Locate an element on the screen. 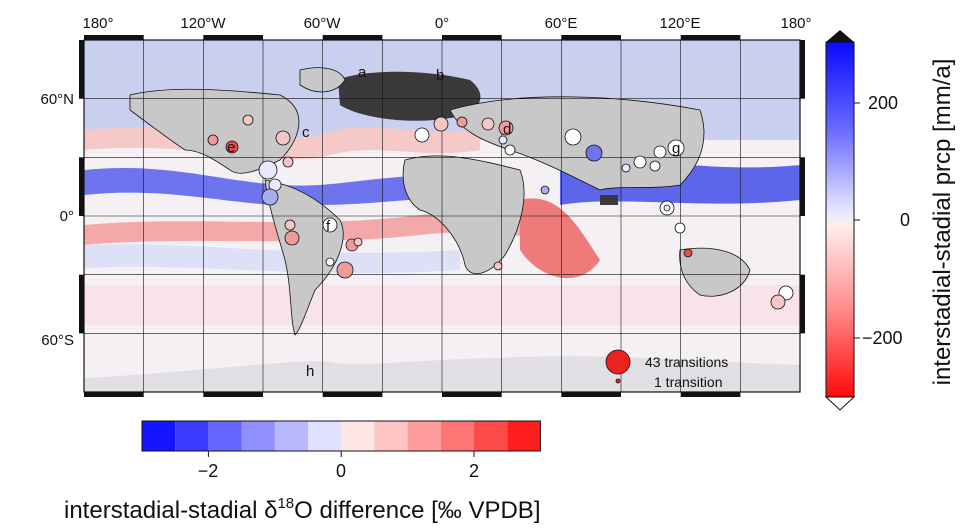 The width and height of the screenshot is (960, 530). region-letter-g: g is located at coordinates (676, 148).